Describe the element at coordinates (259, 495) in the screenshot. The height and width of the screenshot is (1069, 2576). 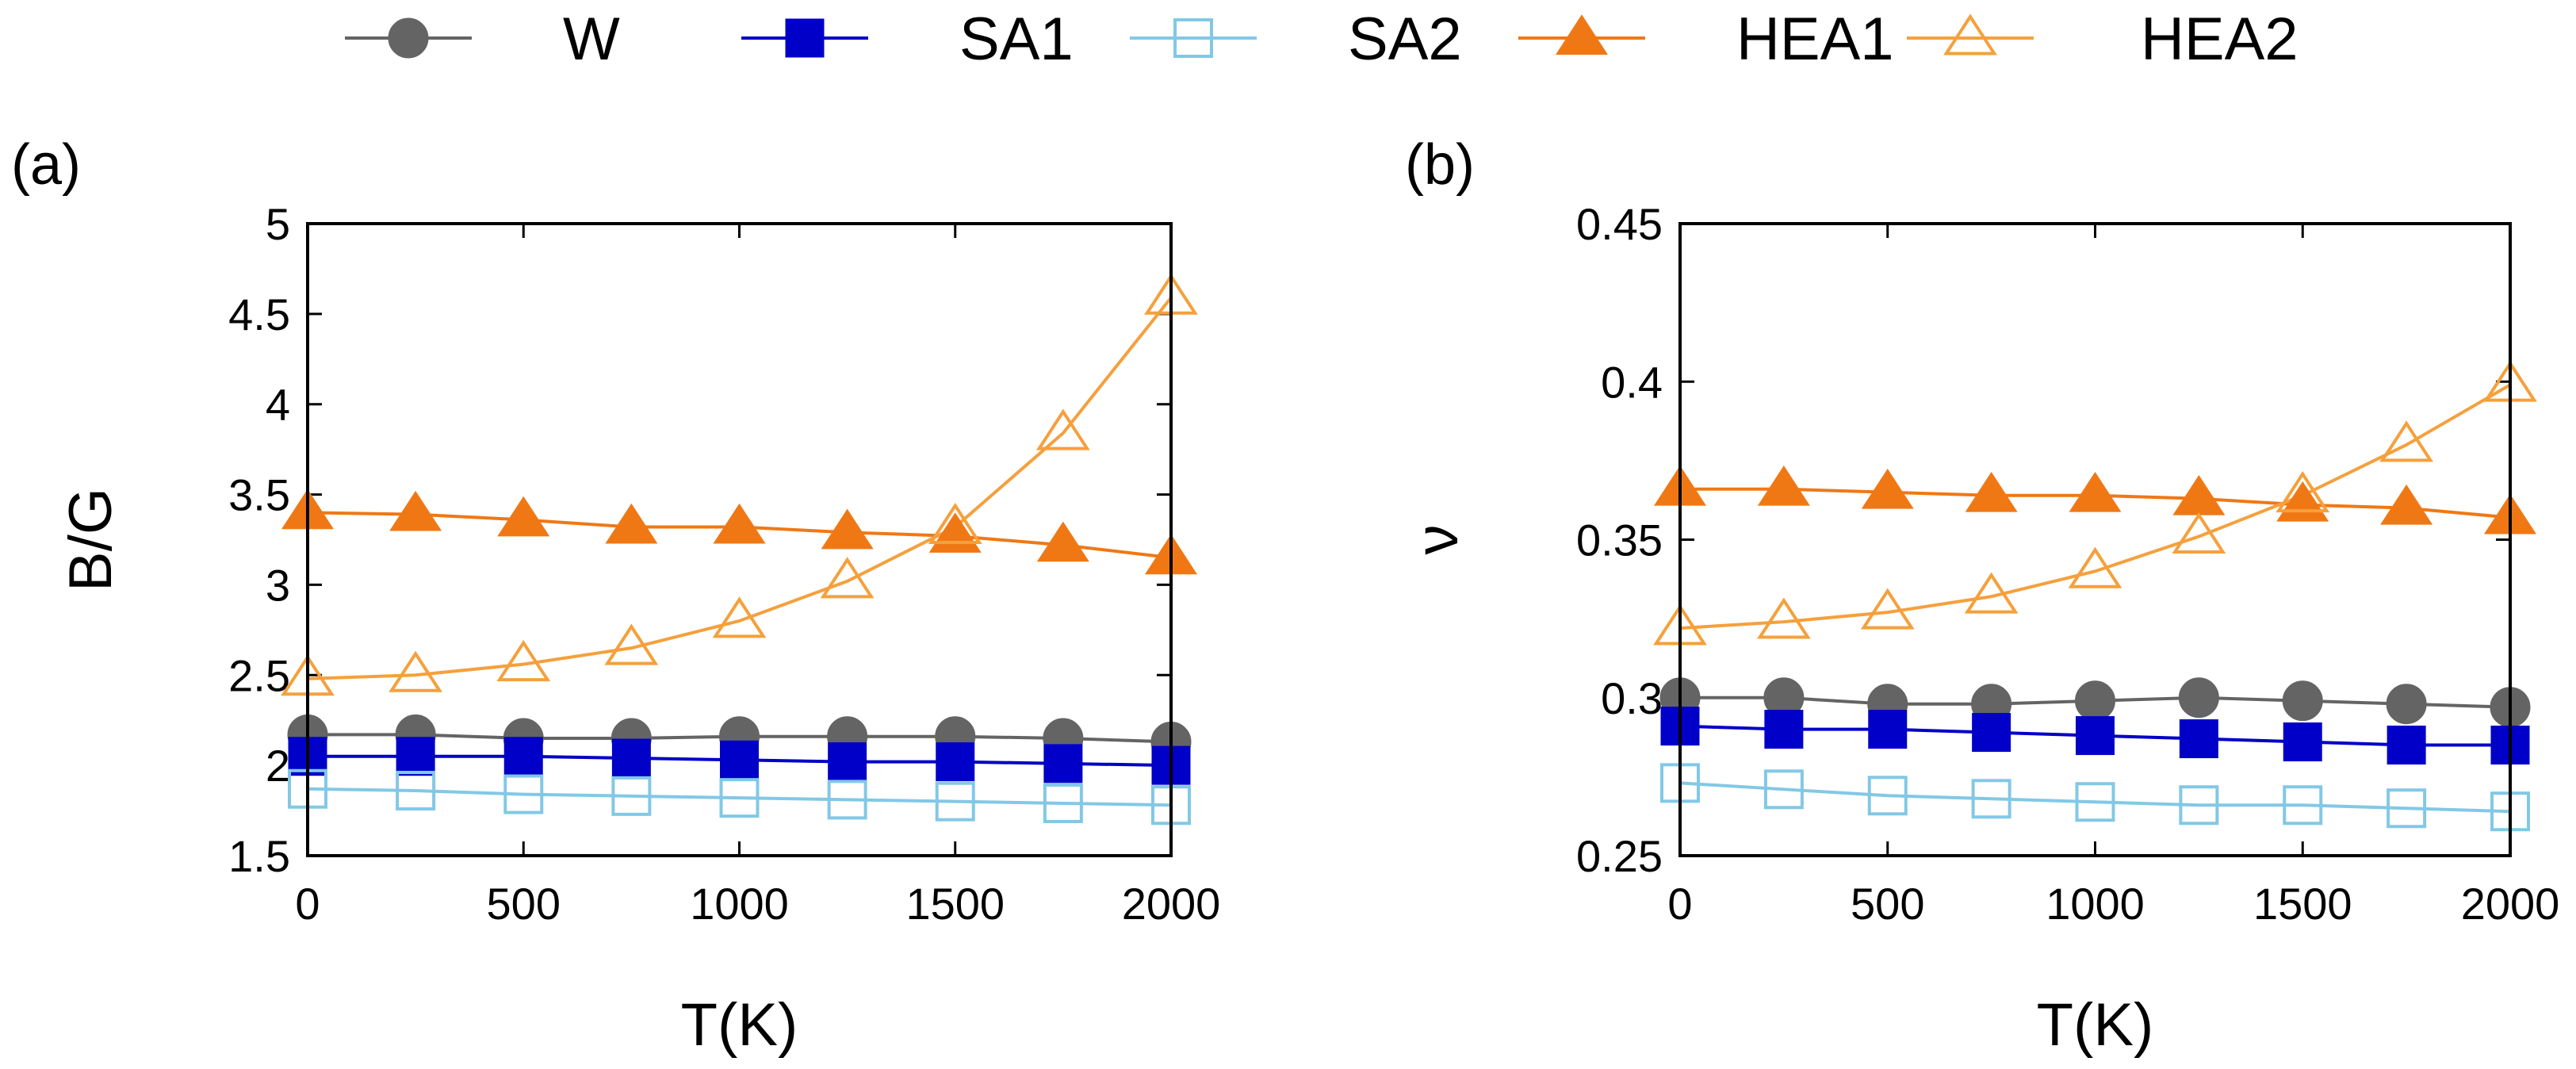
I see `y-tick-label: 3.5` at that location.